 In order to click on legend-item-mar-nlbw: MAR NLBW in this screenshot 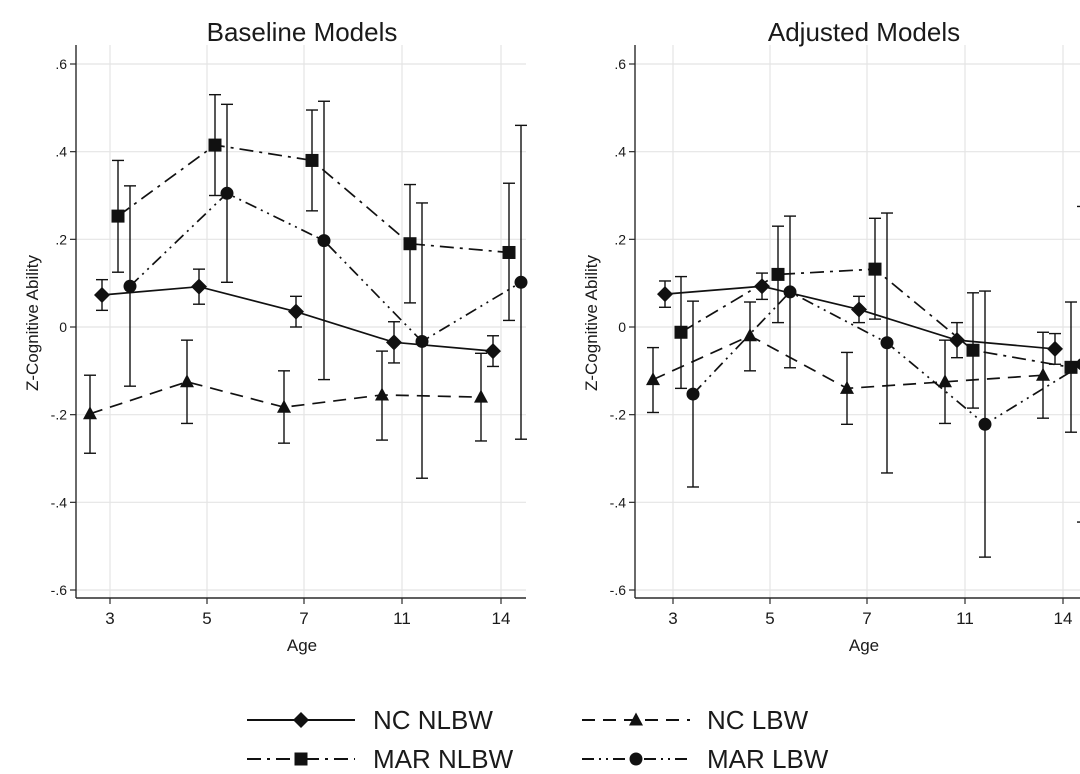, I will do `click(380, 759)`.